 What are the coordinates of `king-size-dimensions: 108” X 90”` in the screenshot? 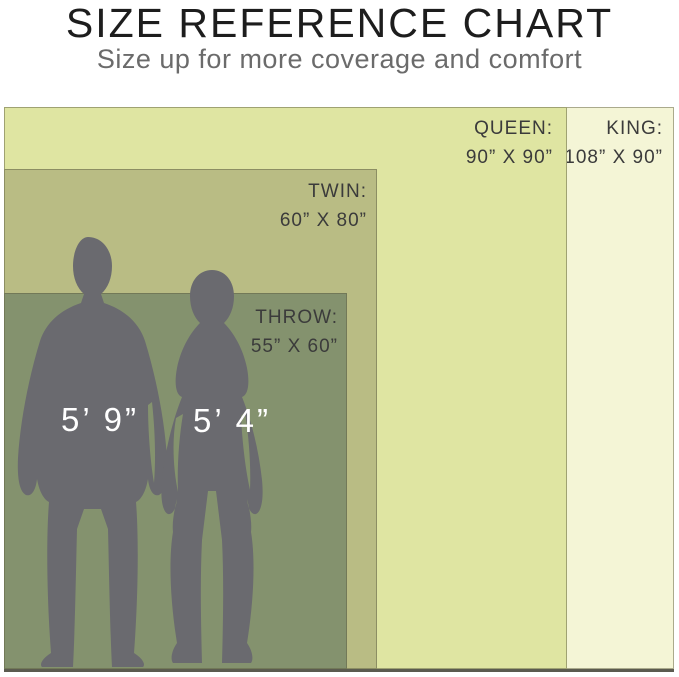 It's located at (613, 157).